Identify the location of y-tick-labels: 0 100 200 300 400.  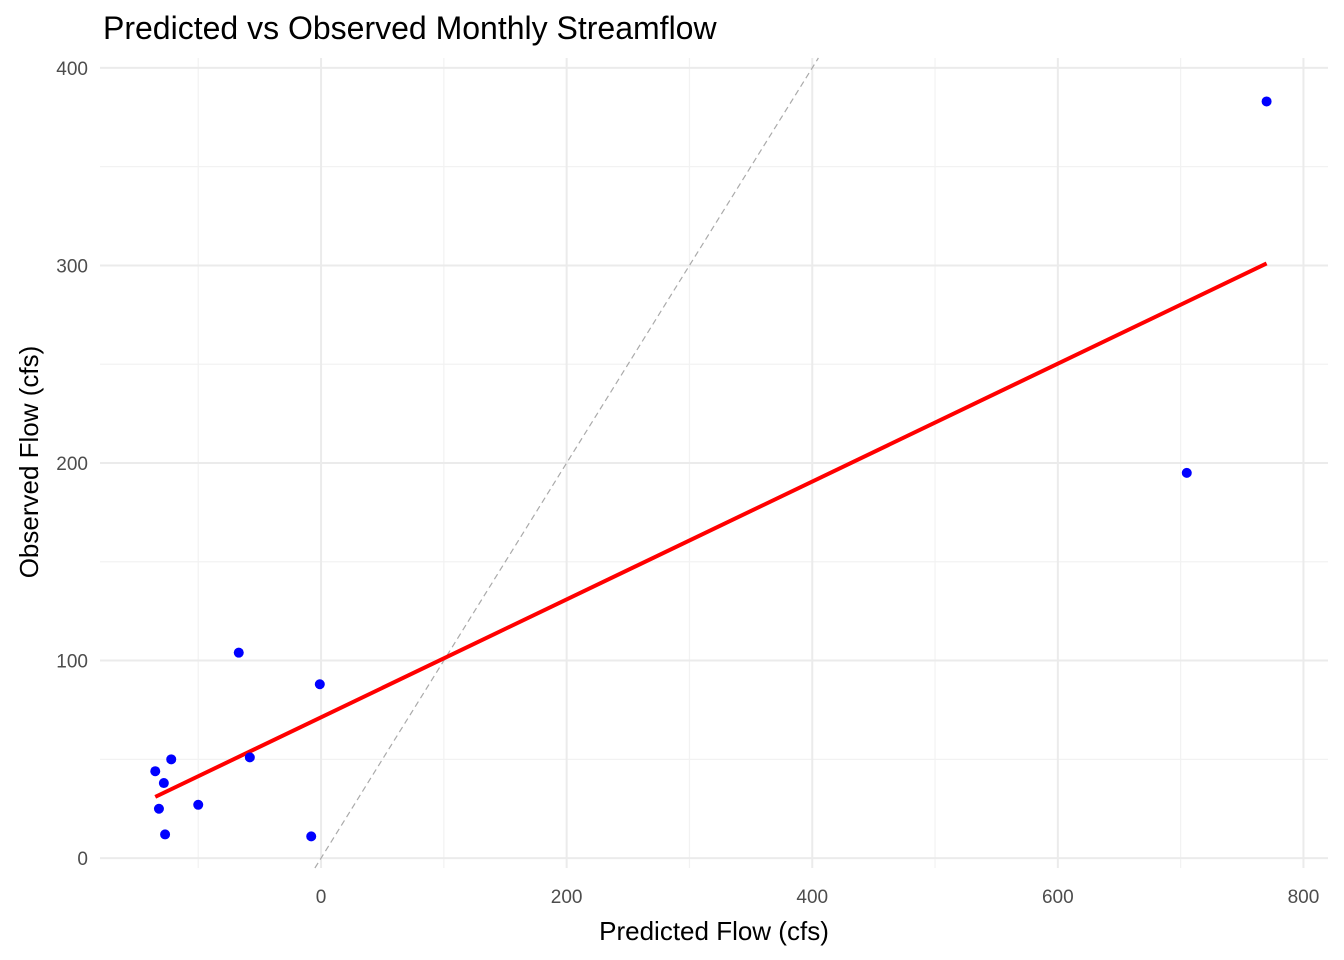
(72, 464).